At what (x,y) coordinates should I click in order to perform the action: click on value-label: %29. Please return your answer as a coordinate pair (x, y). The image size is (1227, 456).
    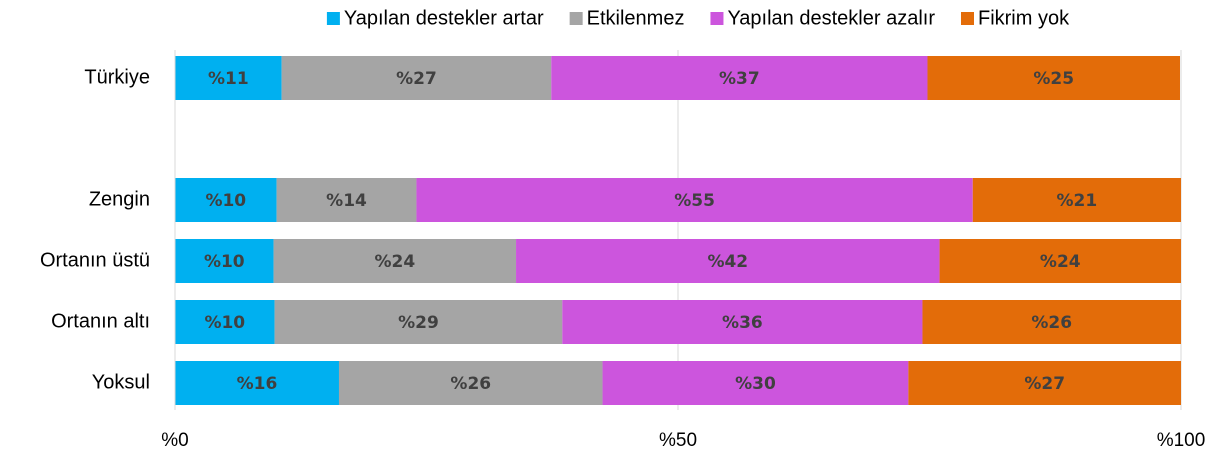
    Looking at the image, I should click on (418, 323).